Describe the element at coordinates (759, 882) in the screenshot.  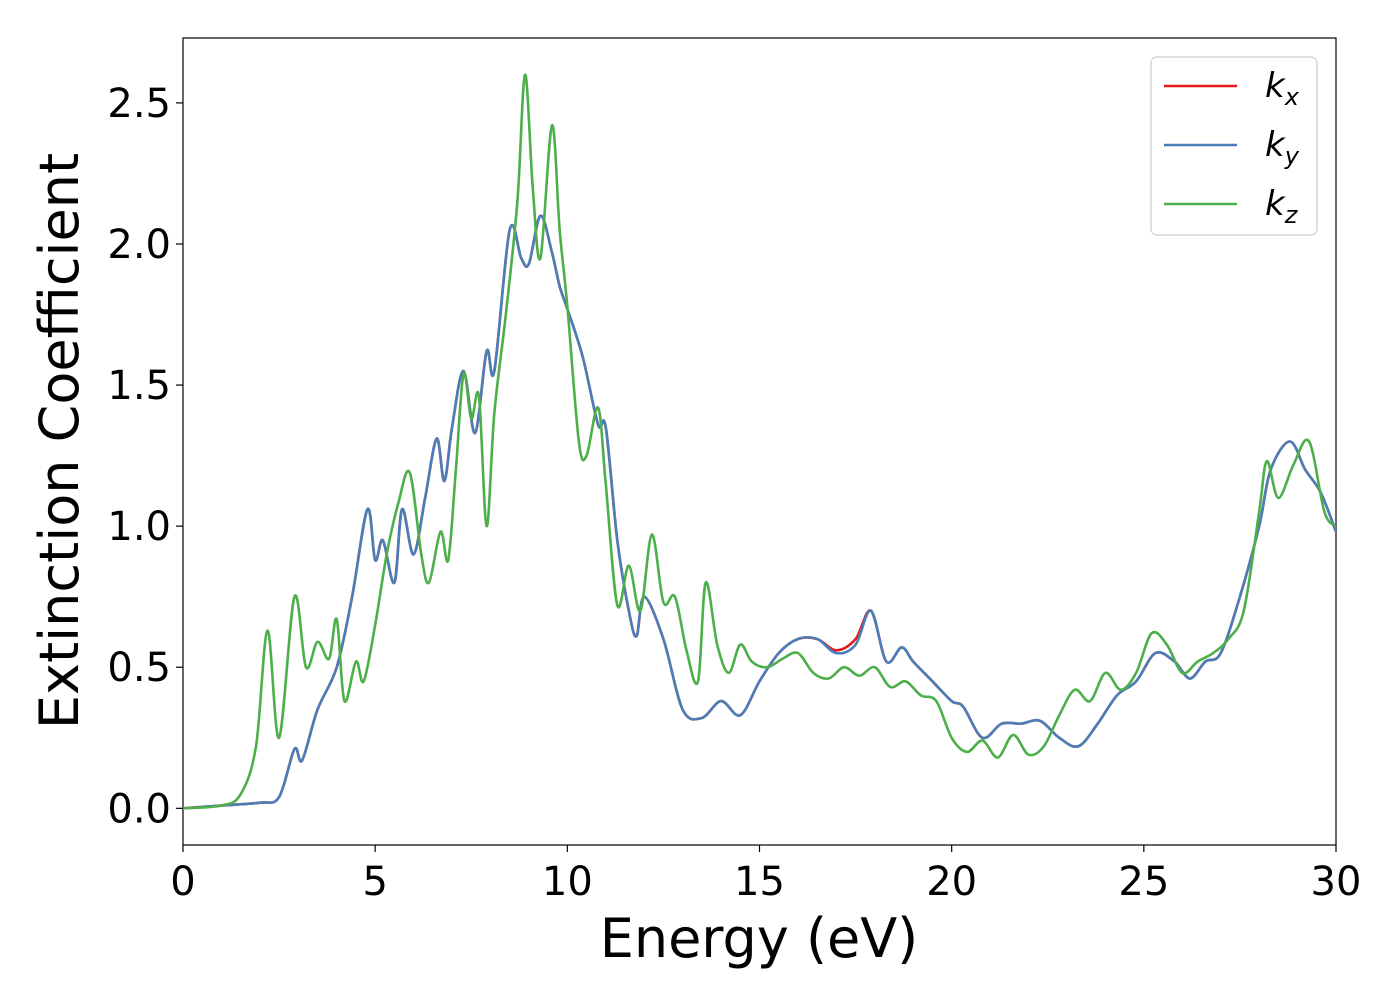
I see `x-tick-label: 15` at that location.